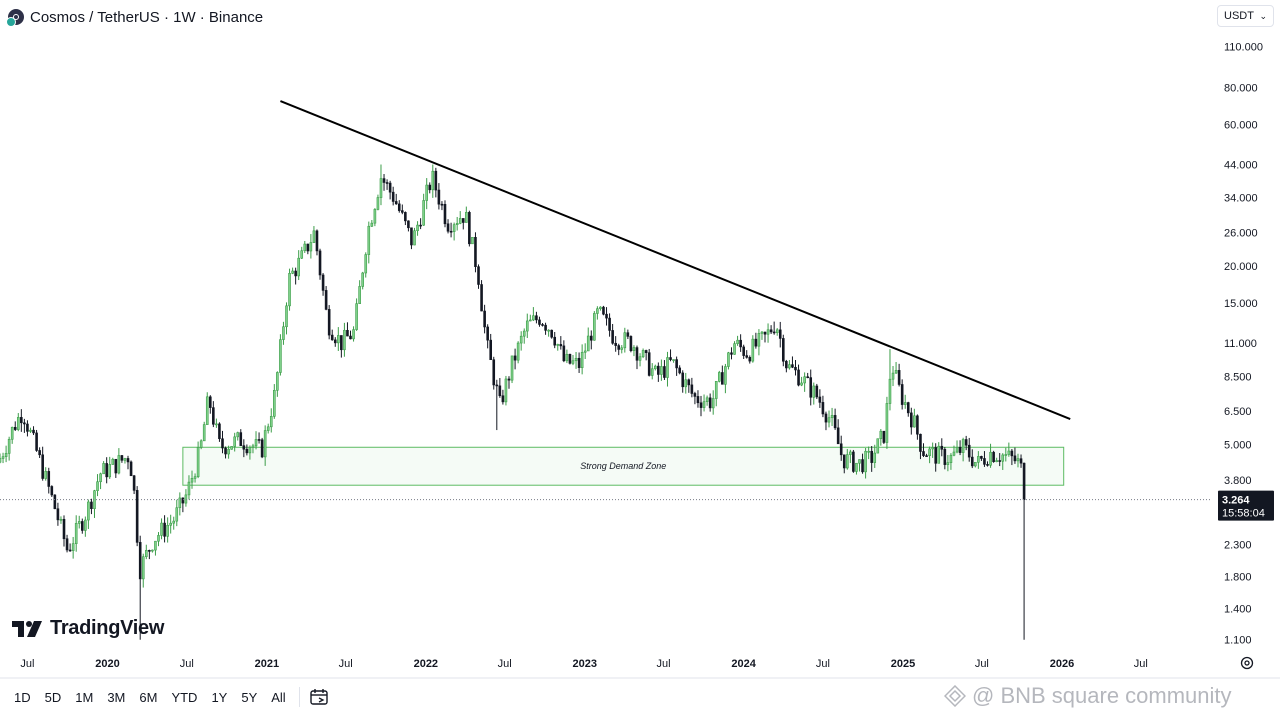  What do you see at coordinates (1245, 16) in the screenshot?
I see `currency-selector: USDT ⌄` at bounding box center [1245, 16].